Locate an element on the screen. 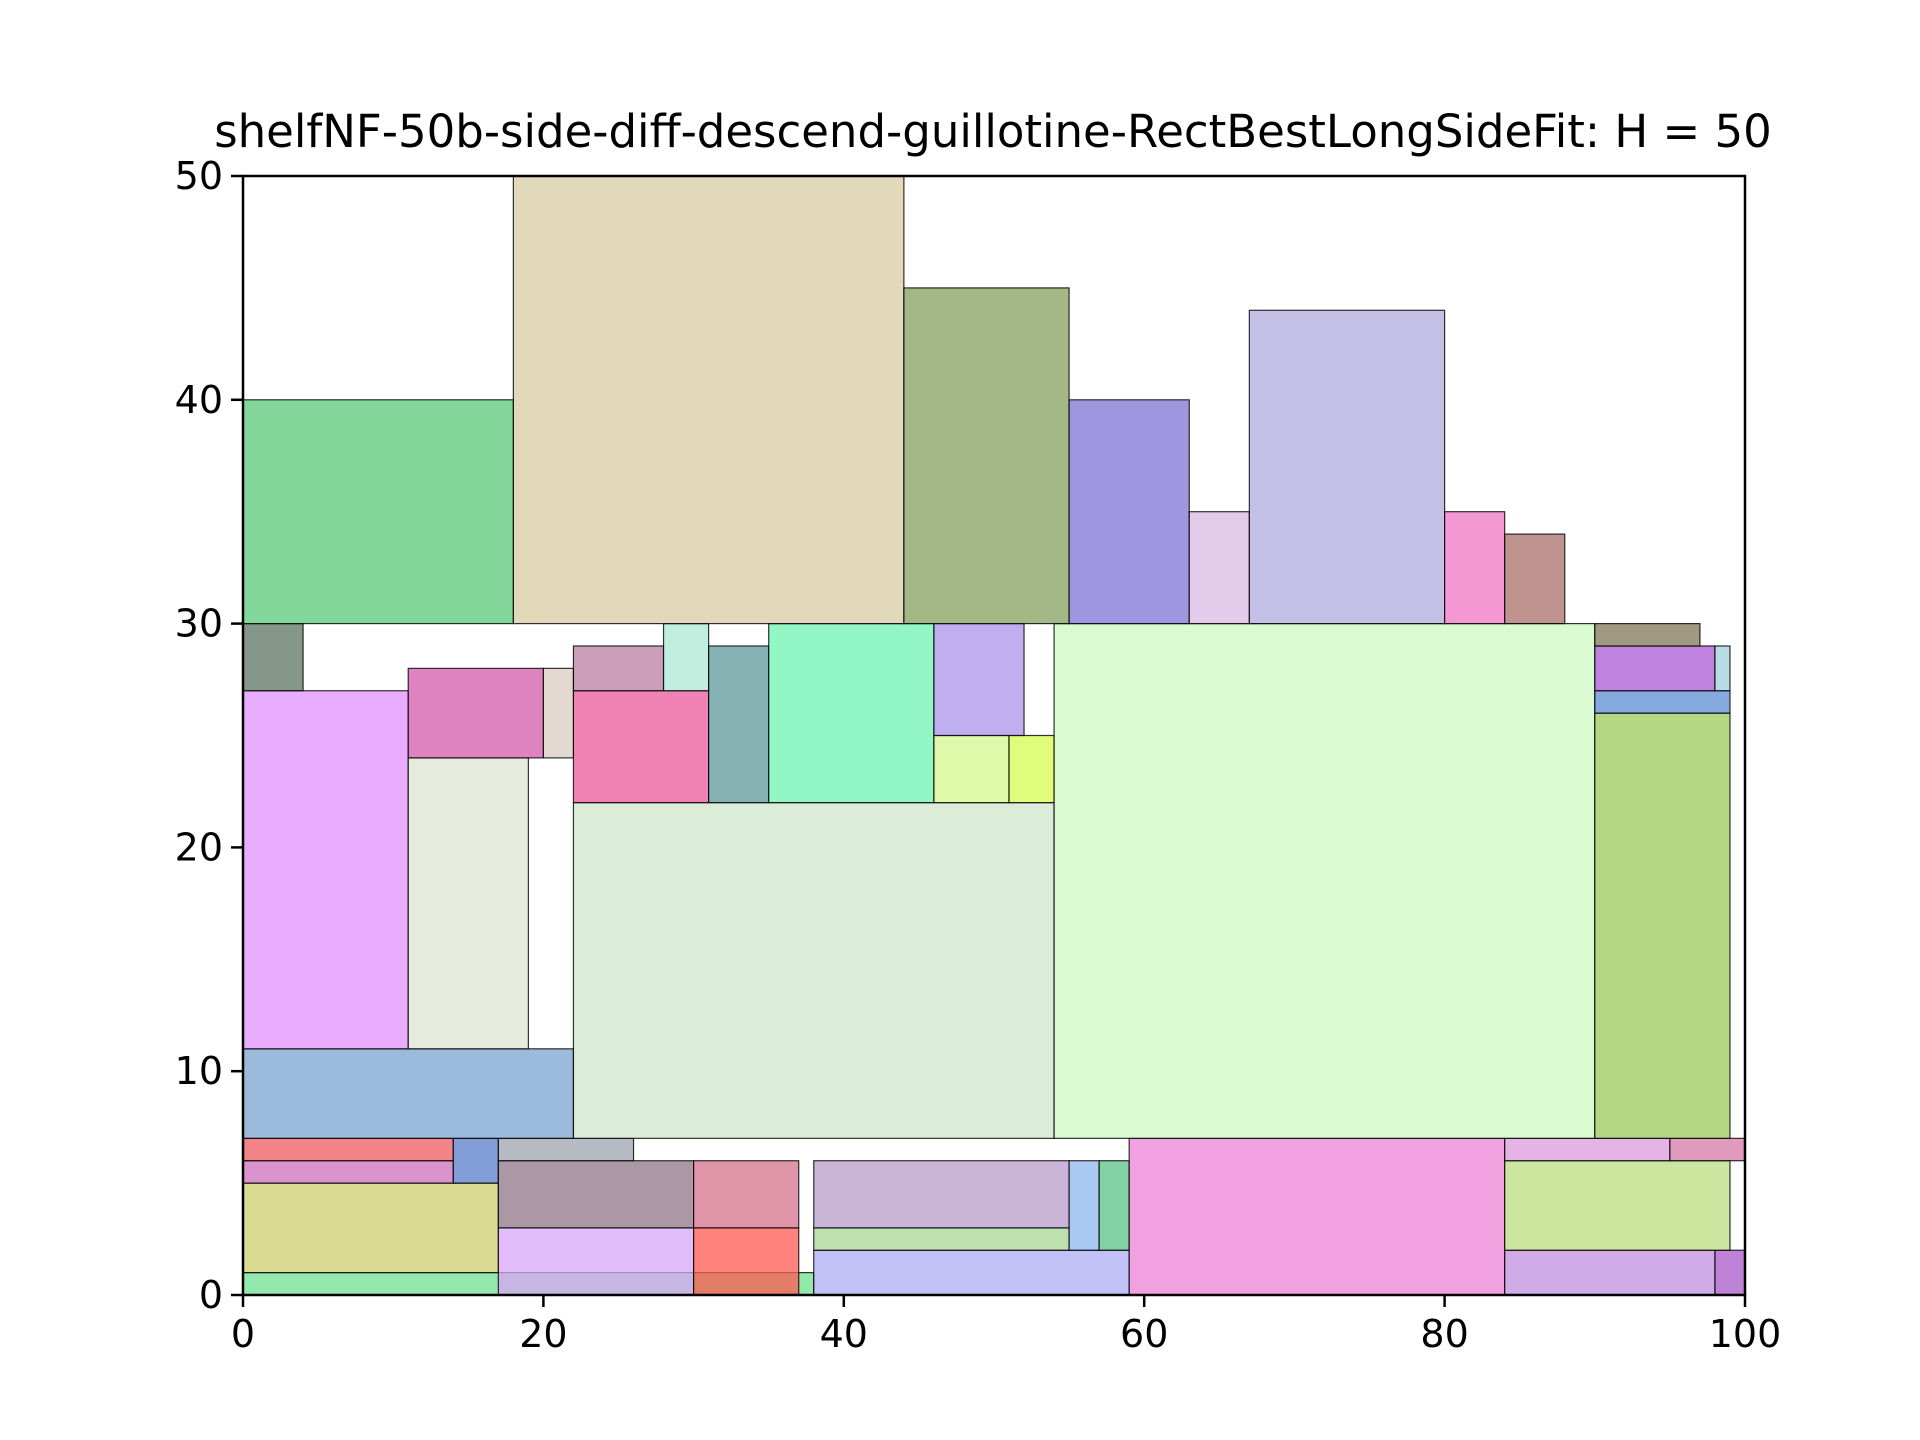 The image size is (1920, 1440). x-tick-label: 100 is located at coordinates (1745, 1334).